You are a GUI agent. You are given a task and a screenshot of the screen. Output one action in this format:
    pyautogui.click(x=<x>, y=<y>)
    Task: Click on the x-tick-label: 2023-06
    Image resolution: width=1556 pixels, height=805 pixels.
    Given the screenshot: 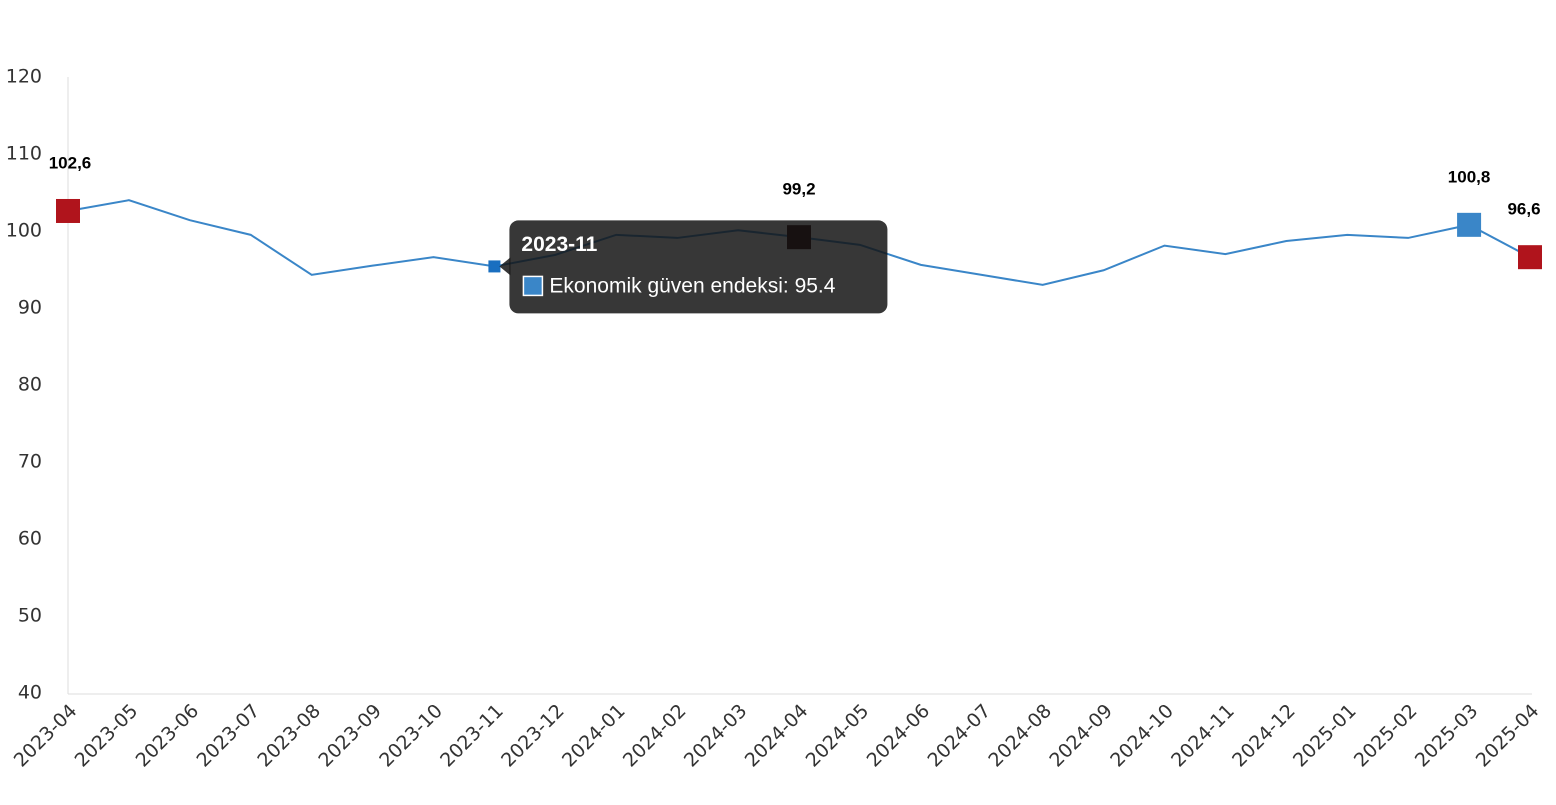 What is the action you would take?
    pyautogui.click(x=168, y=736)
    